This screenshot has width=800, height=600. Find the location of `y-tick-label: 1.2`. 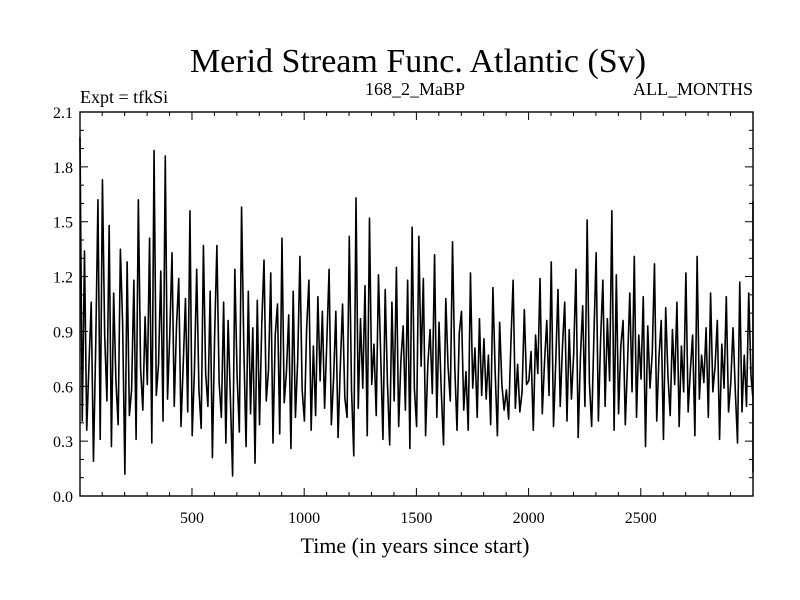

y-tick-label: 1.2 is located at coordinates (63, 278).